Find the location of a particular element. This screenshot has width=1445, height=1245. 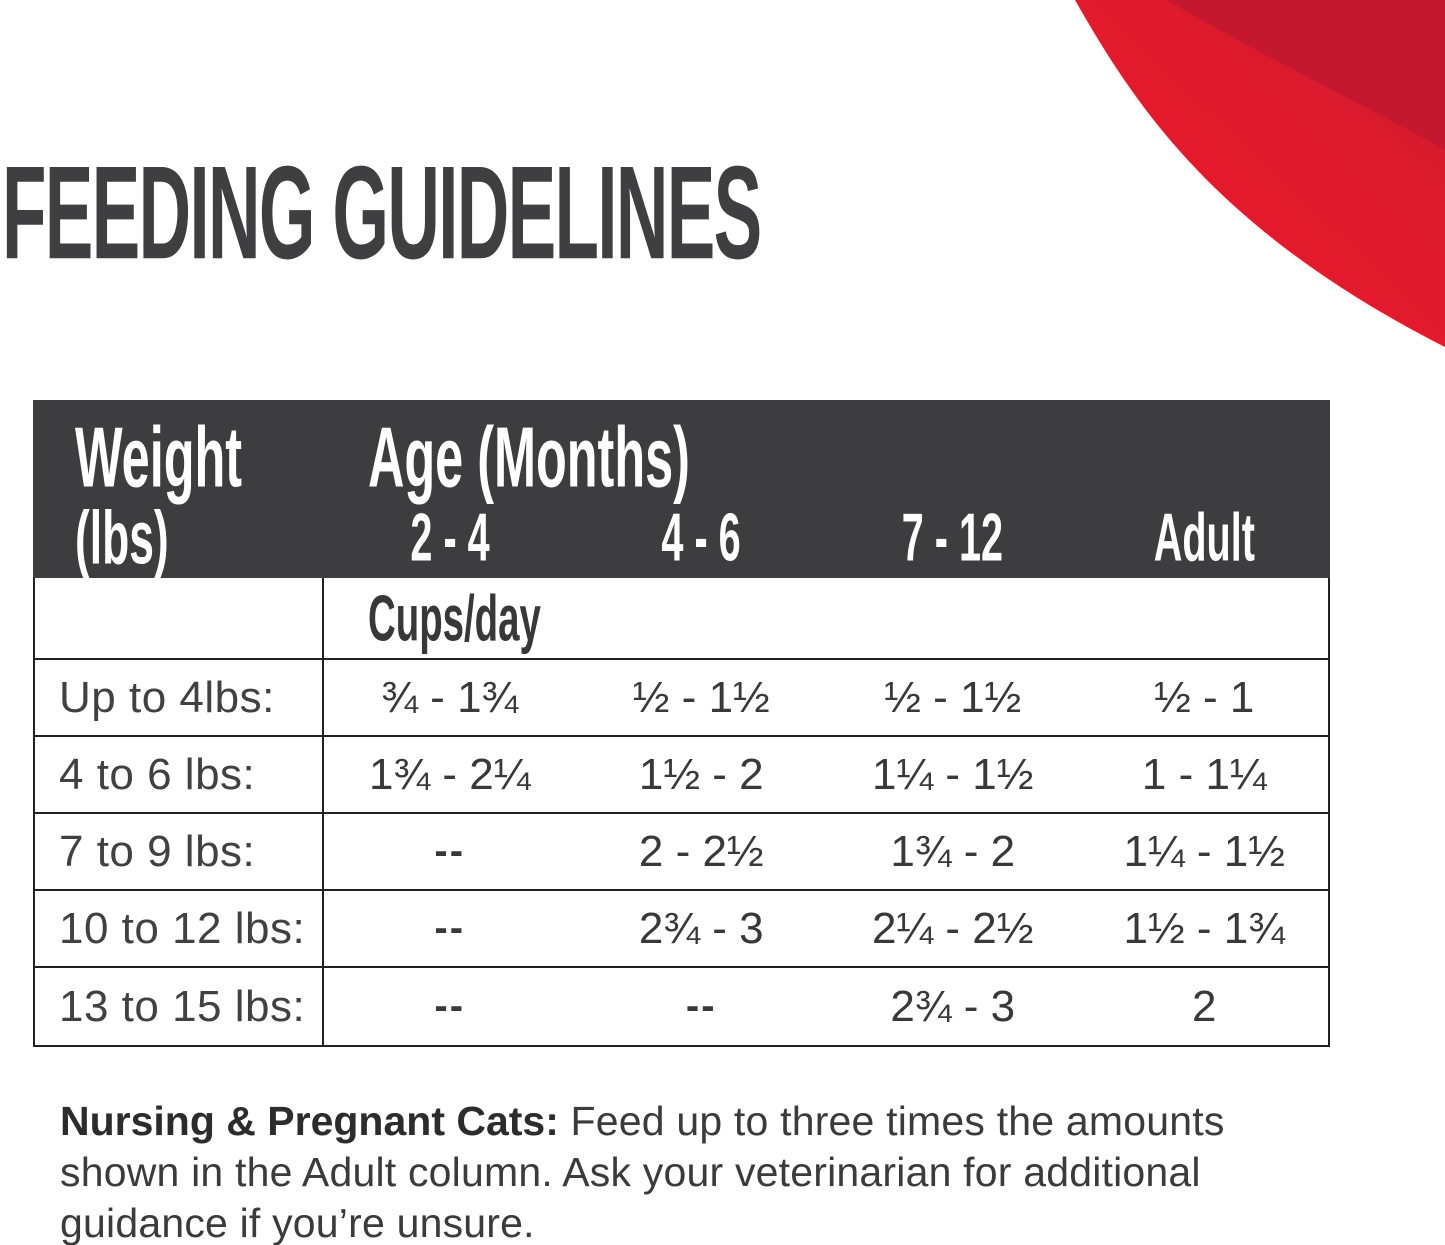

header-col-4-6: 4 - 6 is located at coordinates (702, 537).